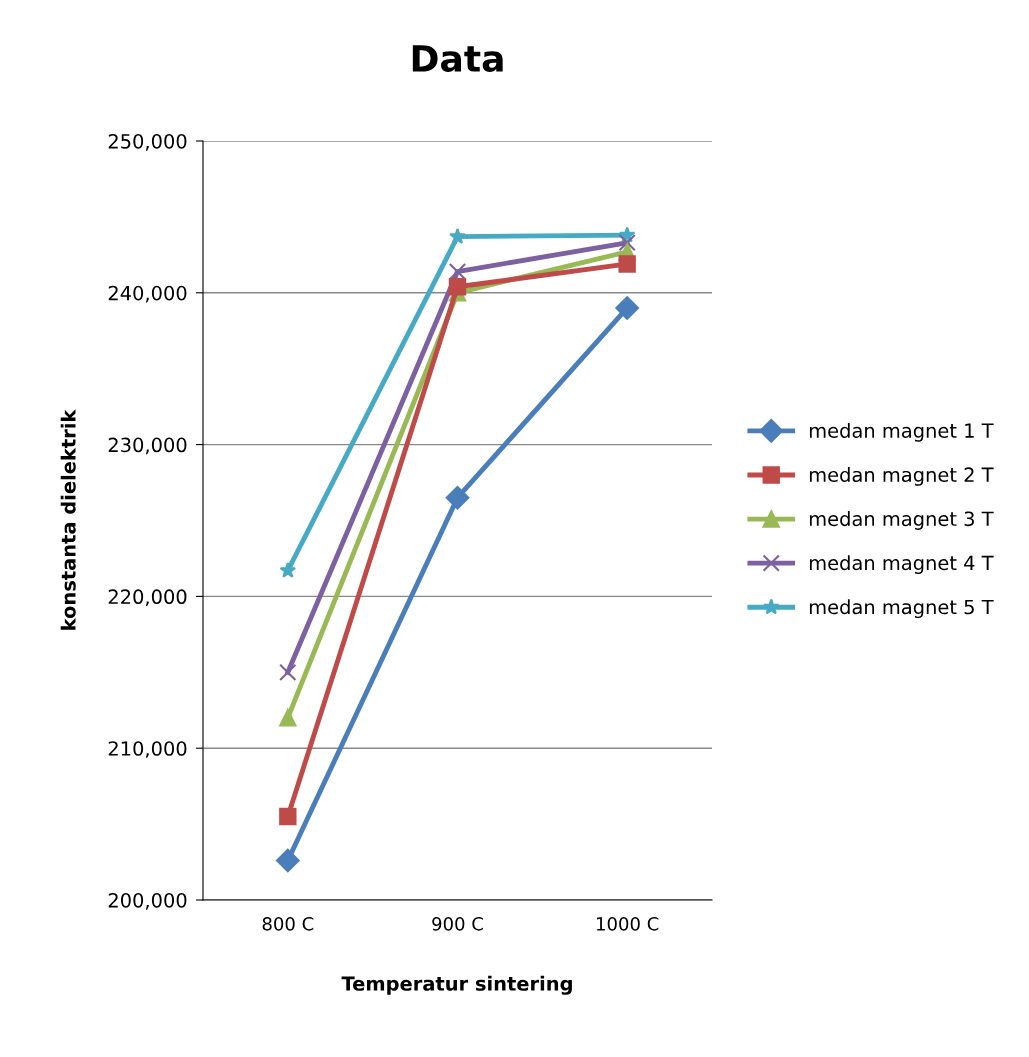 This screenshot has width=1029, height=1057. I want to click on y-tick-label: 250,000, so click(147, 142).